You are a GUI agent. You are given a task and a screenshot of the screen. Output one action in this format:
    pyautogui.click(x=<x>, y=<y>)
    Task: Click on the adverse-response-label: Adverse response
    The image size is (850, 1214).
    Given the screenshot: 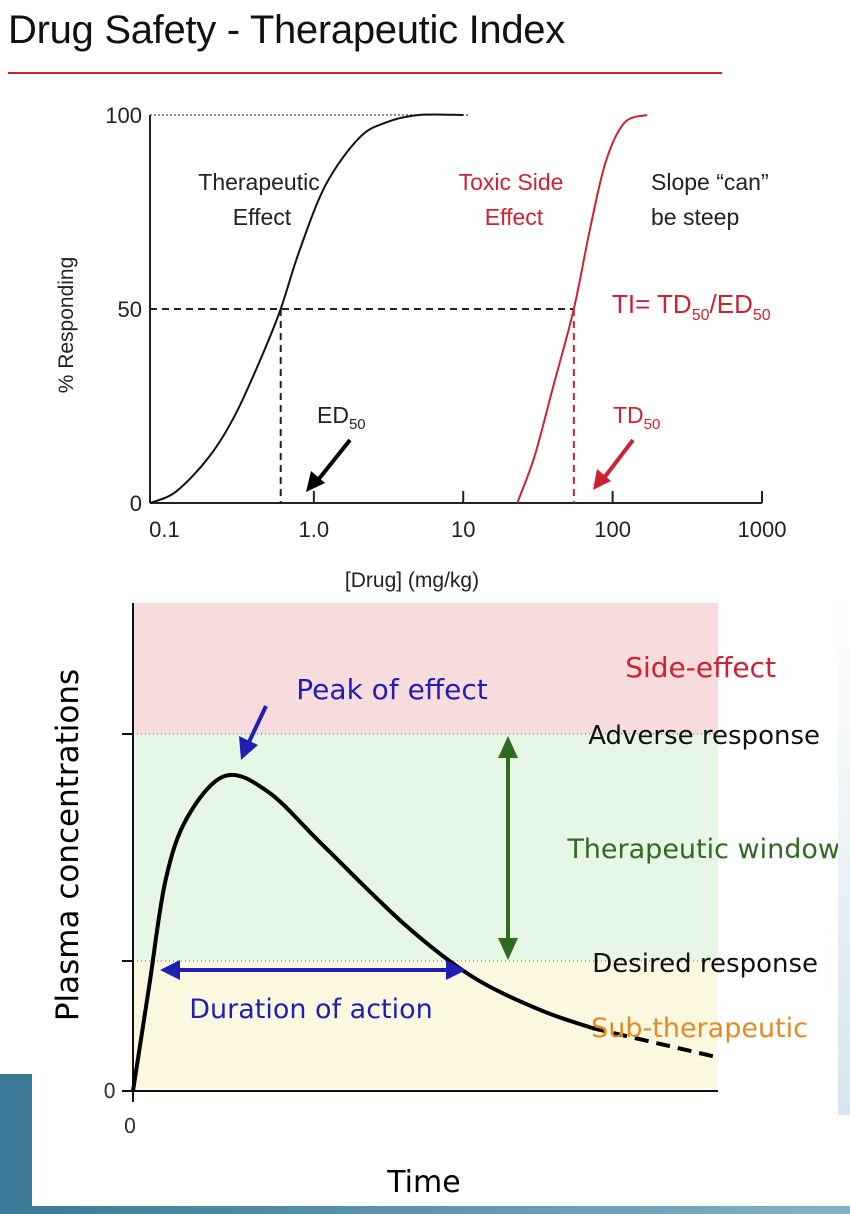 What is the action you would take?
    pyautogui.click(x=704, y=736)
    